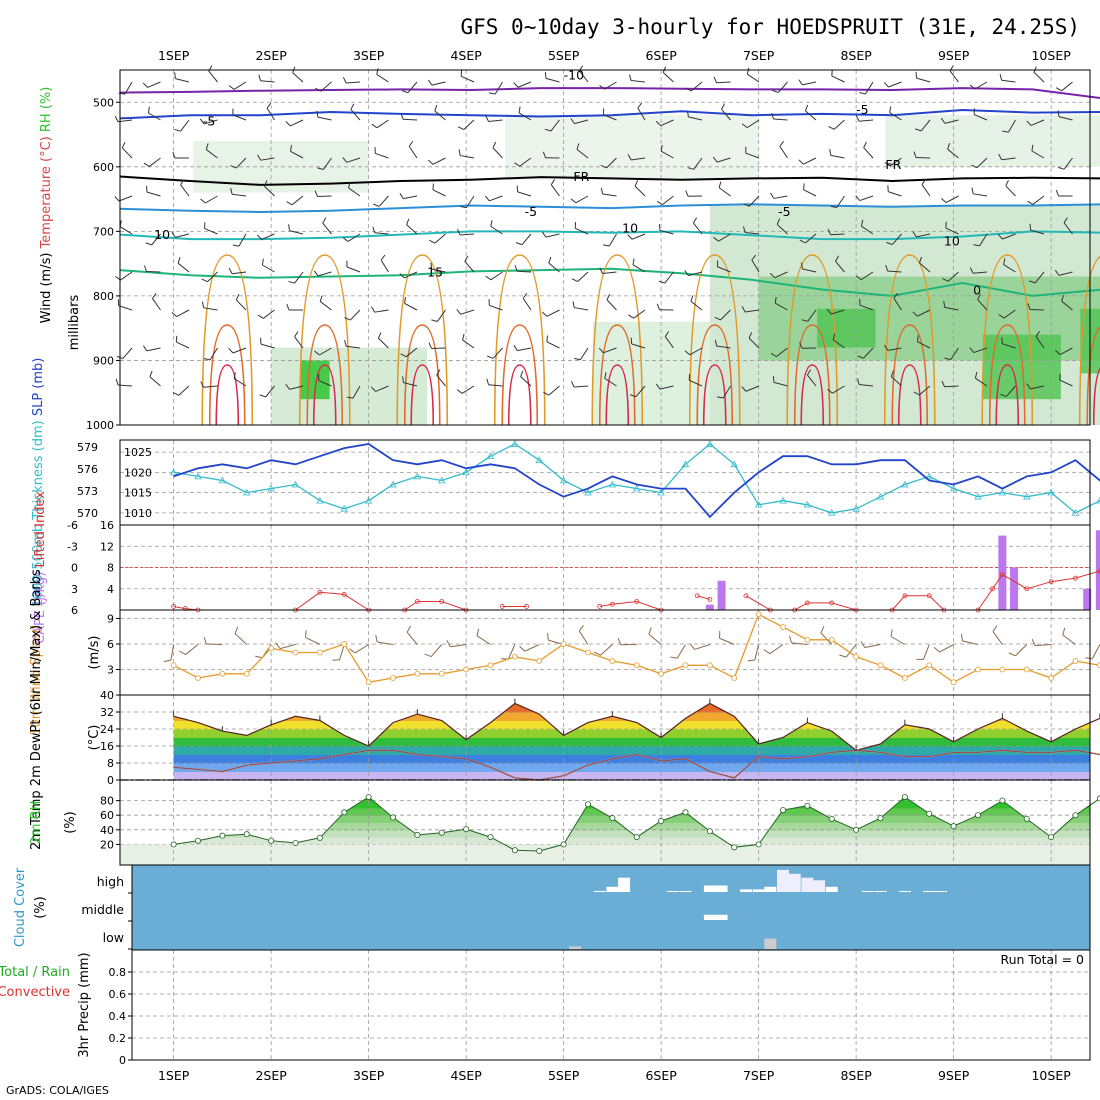 This screenshot has height=1100, width=1100. I want to click on date-label-bottom: 6SEP, so click(661, 1075).